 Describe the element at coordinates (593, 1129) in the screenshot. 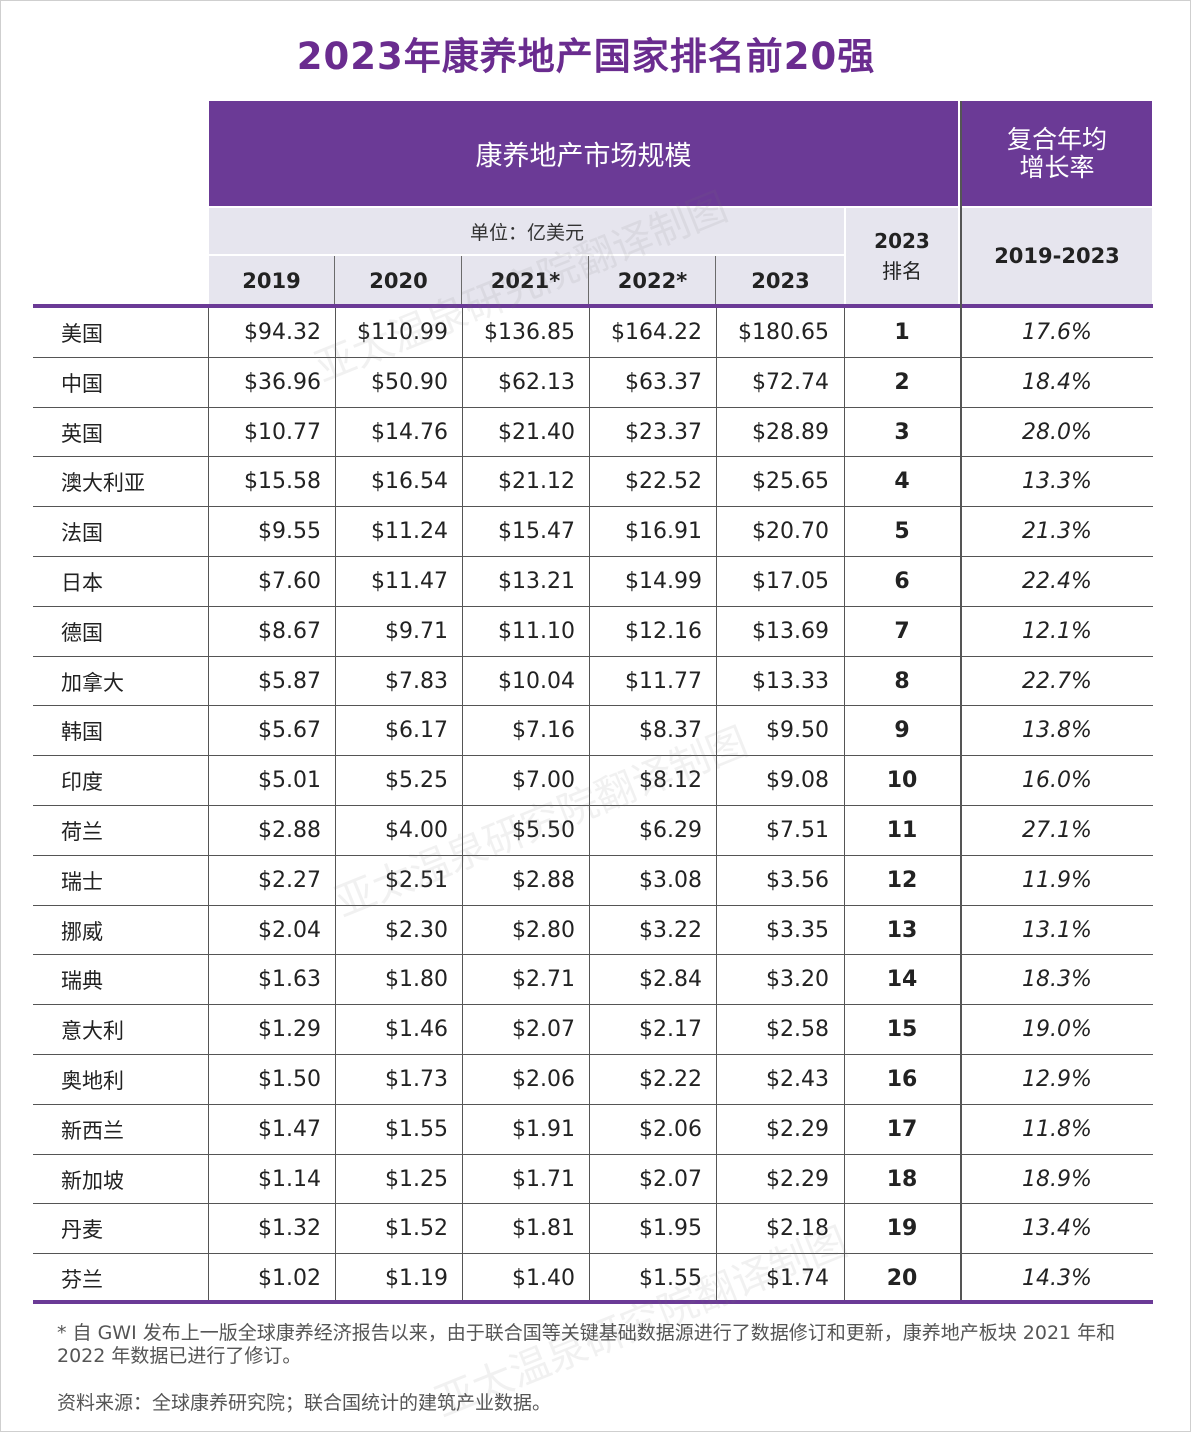

I see `table-row: 新西兰 $1.47 $1.55 $1.91 $2.06 $2.29 17 11.8%` at that location.